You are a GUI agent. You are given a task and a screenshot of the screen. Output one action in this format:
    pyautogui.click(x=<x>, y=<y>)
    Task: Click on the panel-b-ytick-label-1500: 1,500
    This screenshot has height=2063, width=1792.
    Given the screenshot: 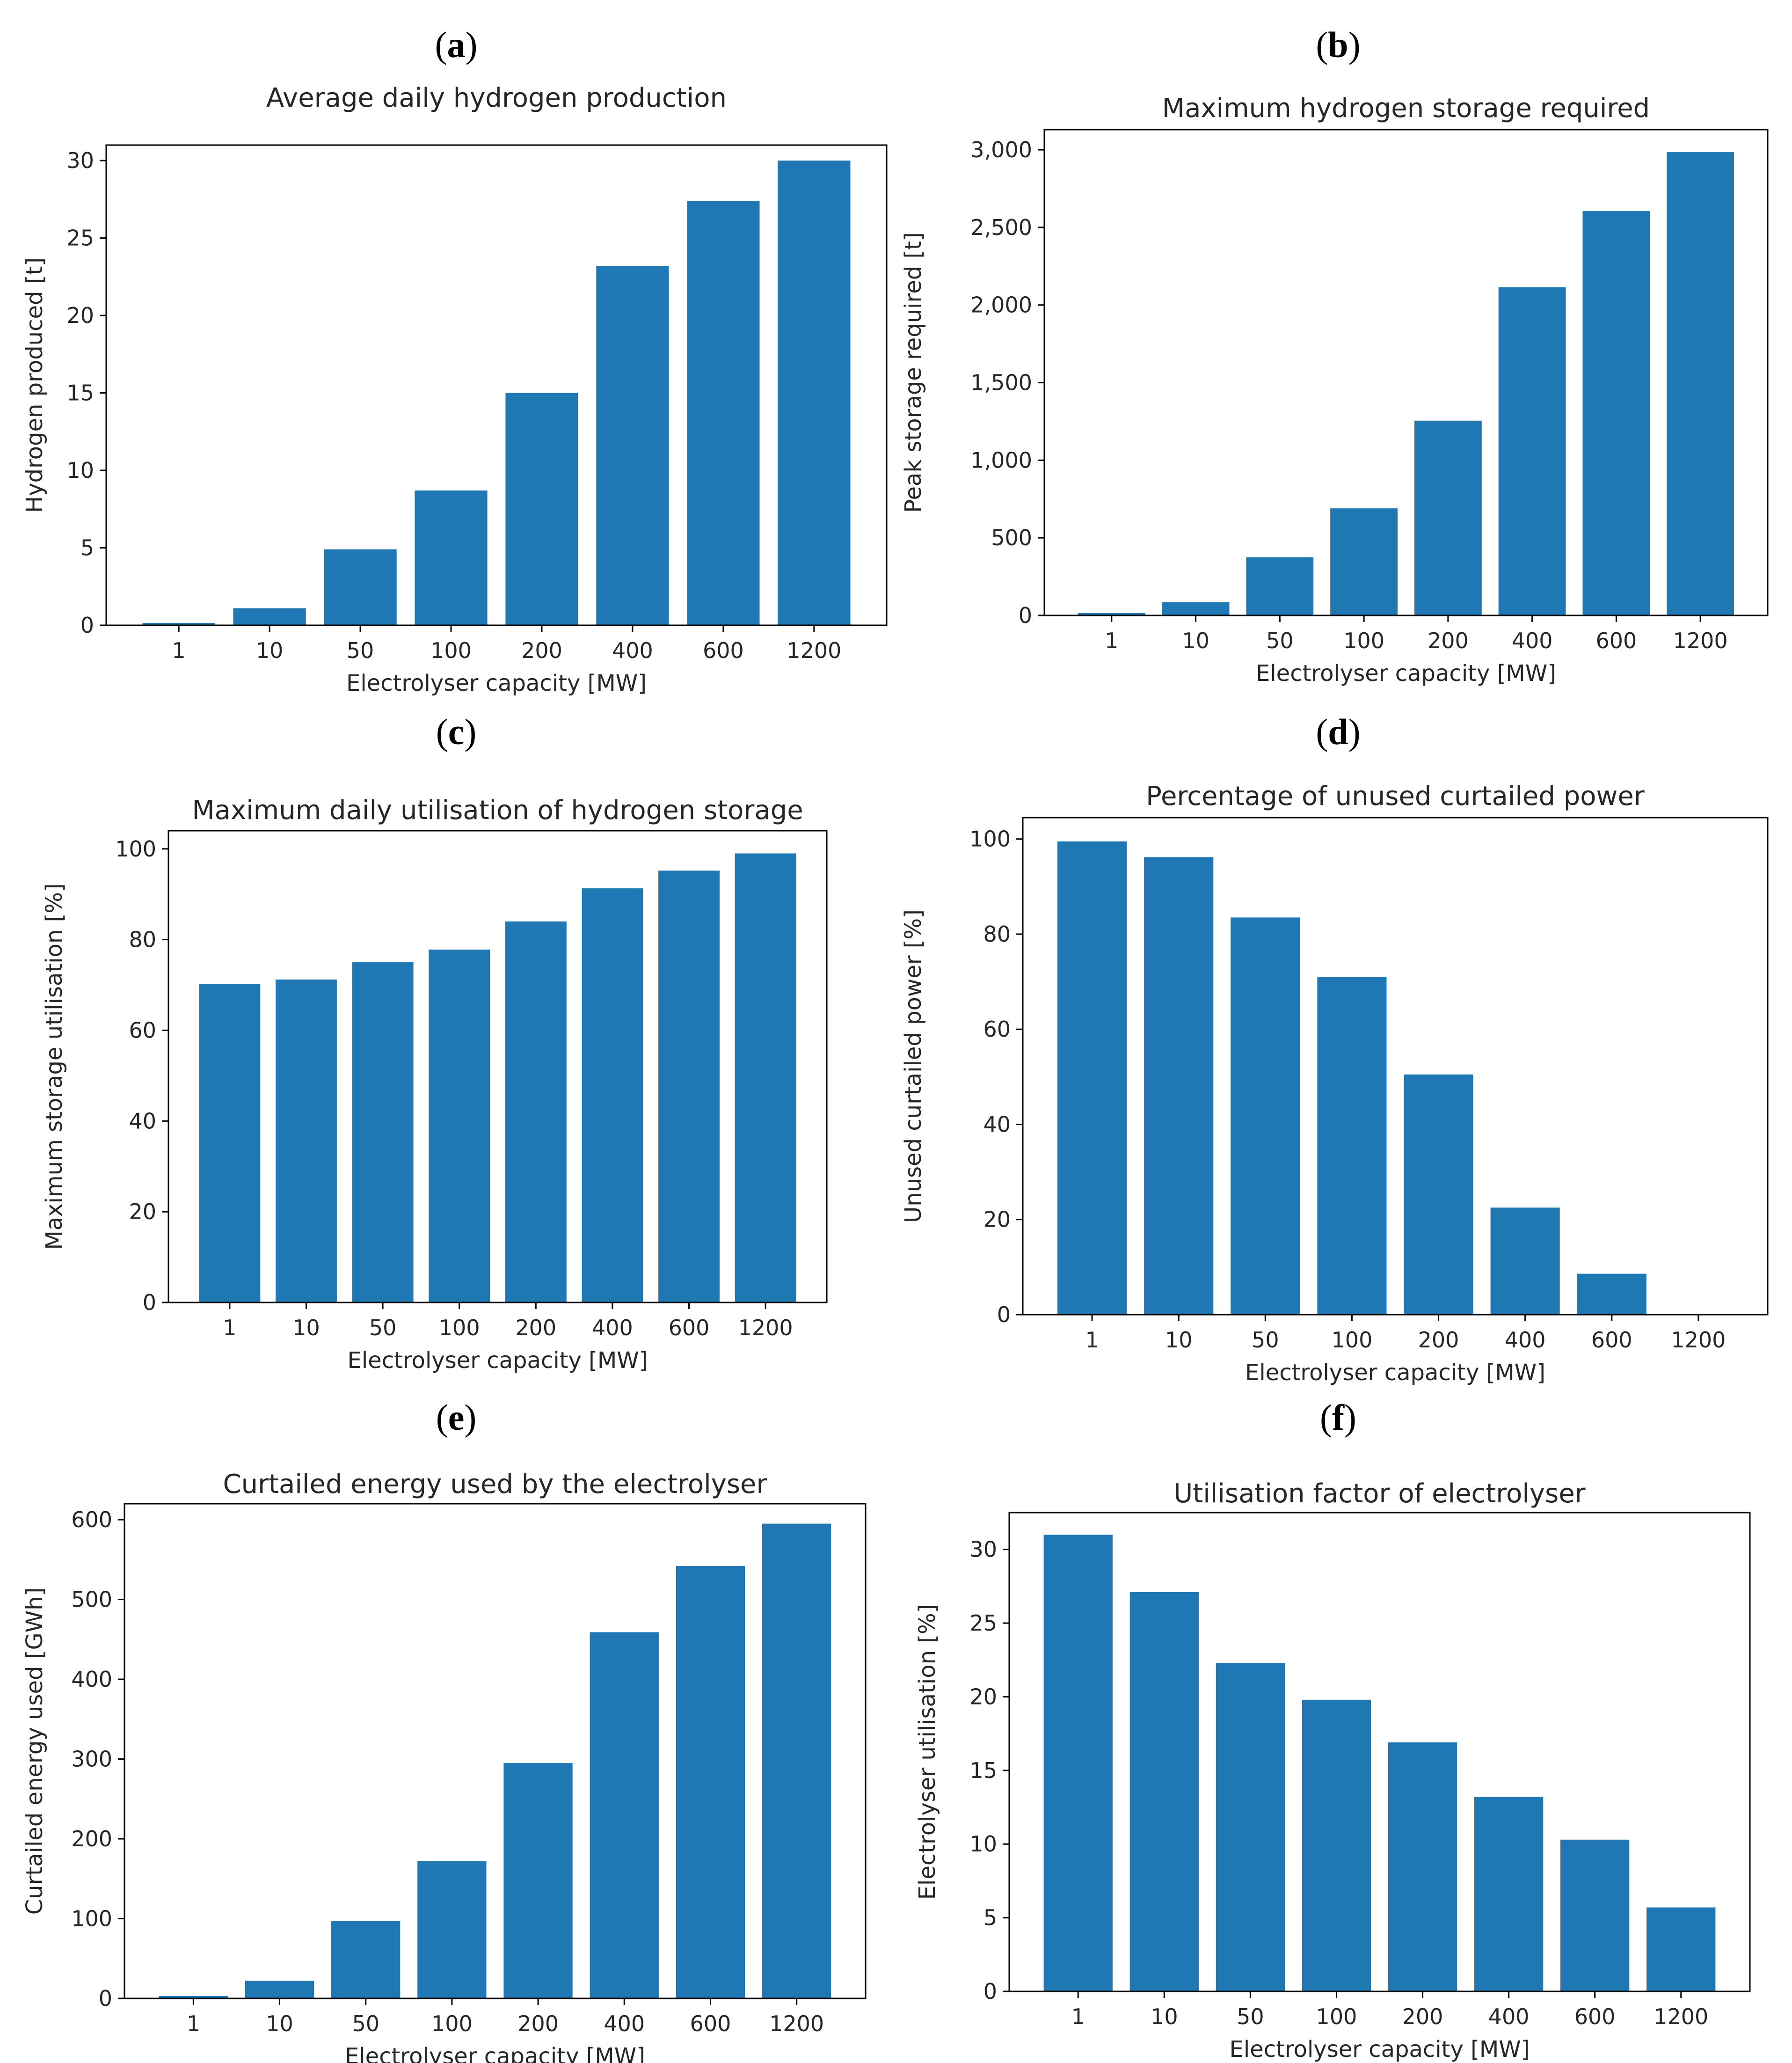 What is the action you would take?
    pyautogui.click(x=1001, y=382)
    